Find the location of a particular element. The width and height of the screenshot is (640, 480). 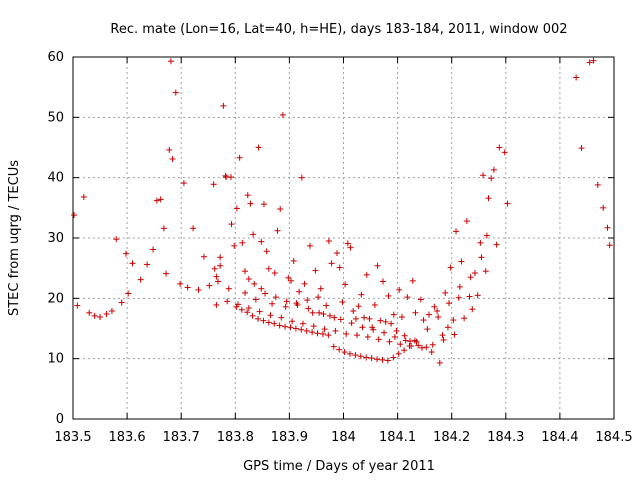

y-tick-label: 60 is located at coordinates (55, 57).